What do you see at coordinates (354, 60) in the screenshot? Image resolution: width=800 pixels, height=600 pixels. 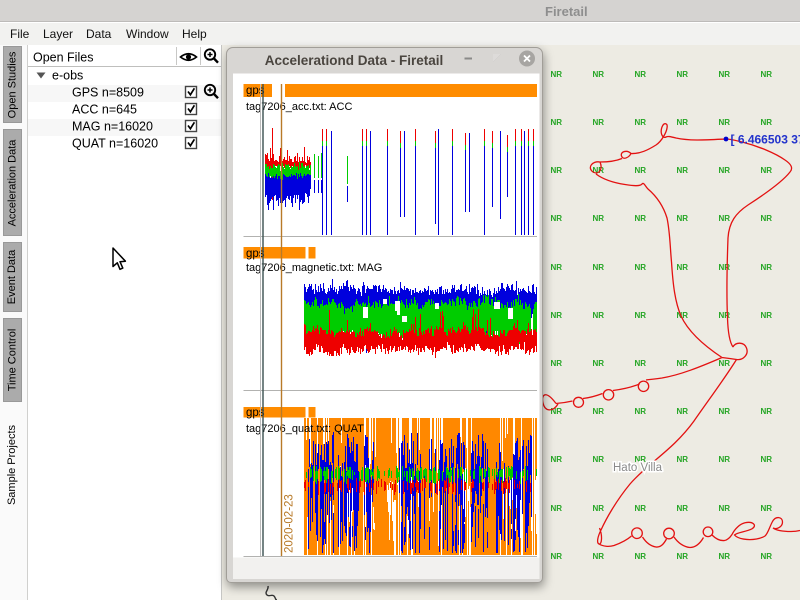 I see `svg-text: Accelerationd Data - Firetail` at bounding box center [354, 60].